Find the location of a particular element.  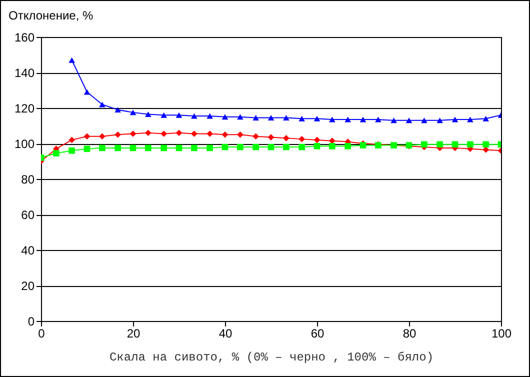

y-tick-label: 160 is located at coordinates (24, 37).